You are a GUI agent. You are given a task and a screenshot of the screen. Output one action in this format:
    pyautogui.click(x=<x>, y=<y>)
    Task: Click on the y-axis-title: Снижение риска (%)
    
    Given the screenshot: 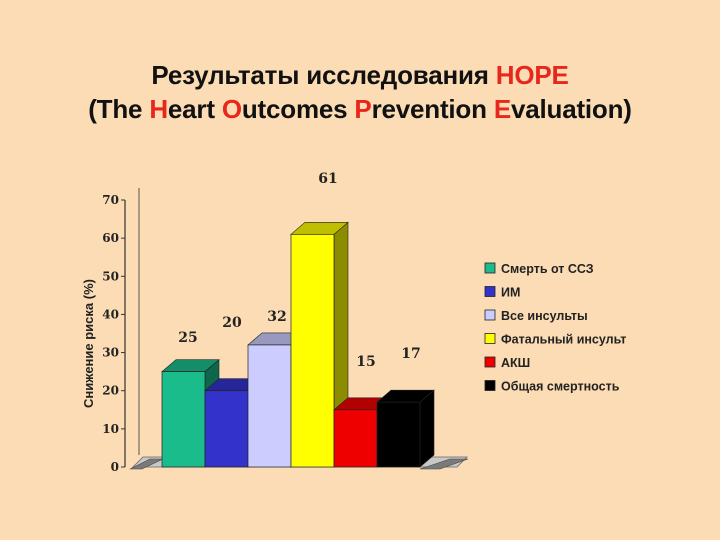 What is the action you would take?
    pyautogui.click(x=88, y=343)
    